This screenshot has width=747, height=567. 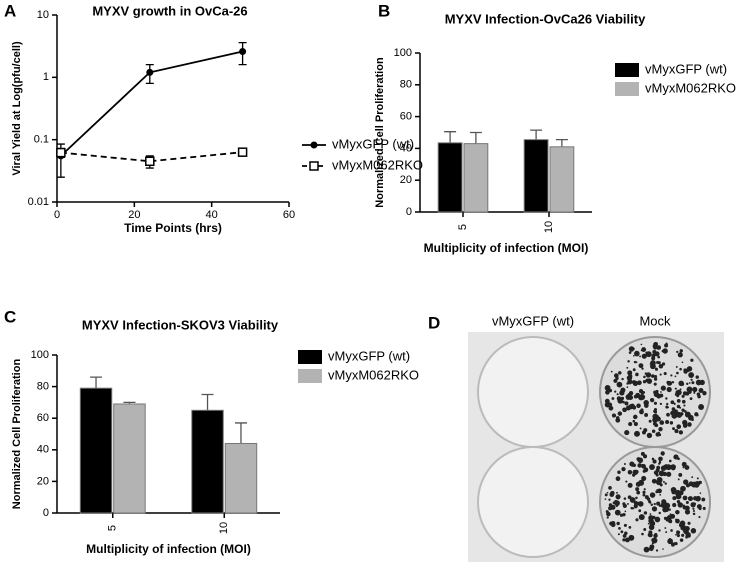 I want to click on y-tick-label: 60, so click(x=43, y=418).